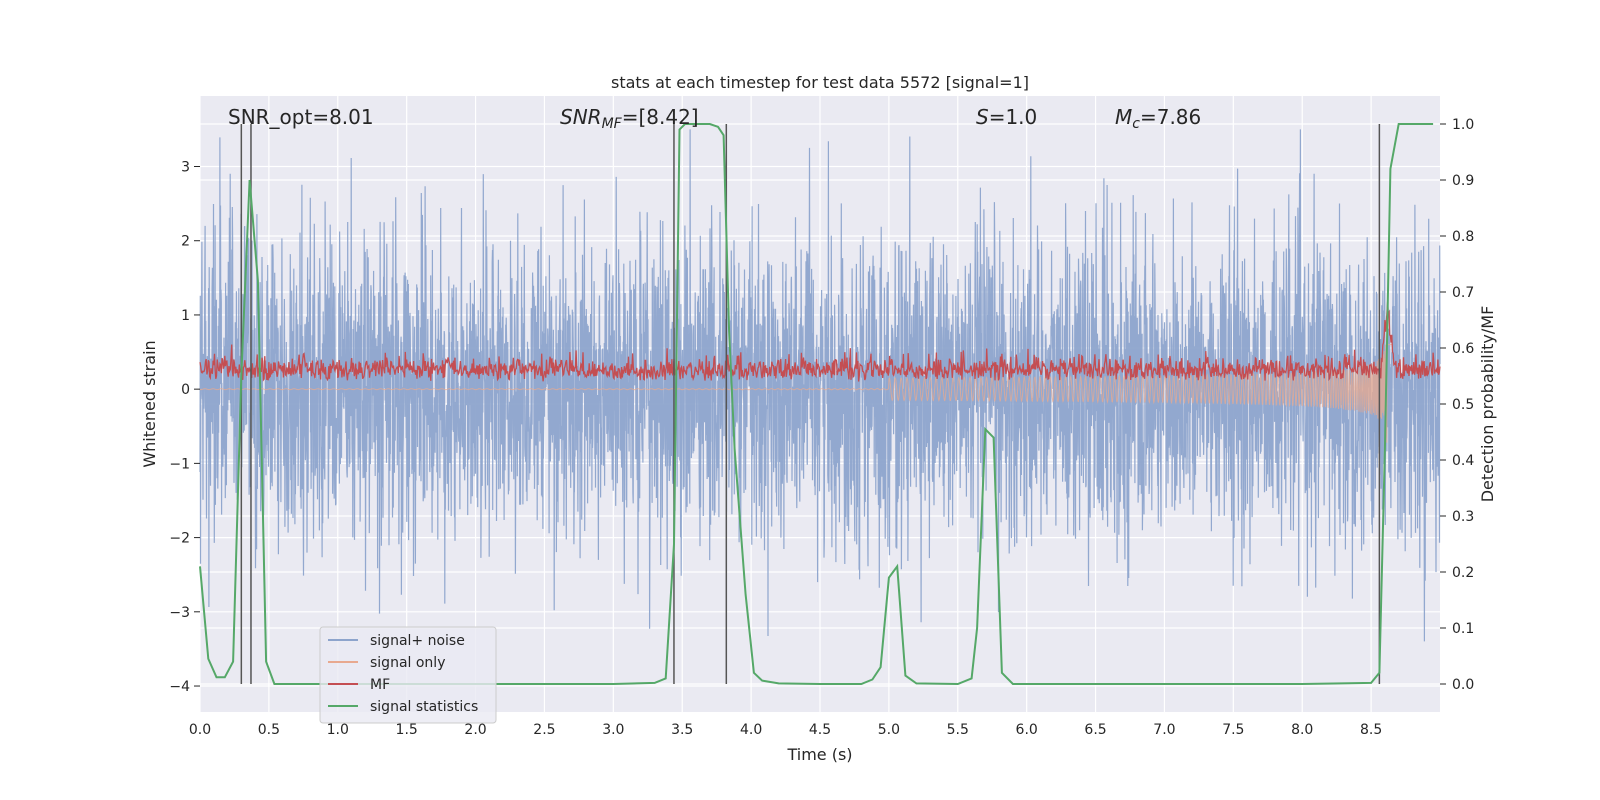  Describe the element at coordinates (179, 464) in the screenshot. I see `y-tick-label: −1` at that location.